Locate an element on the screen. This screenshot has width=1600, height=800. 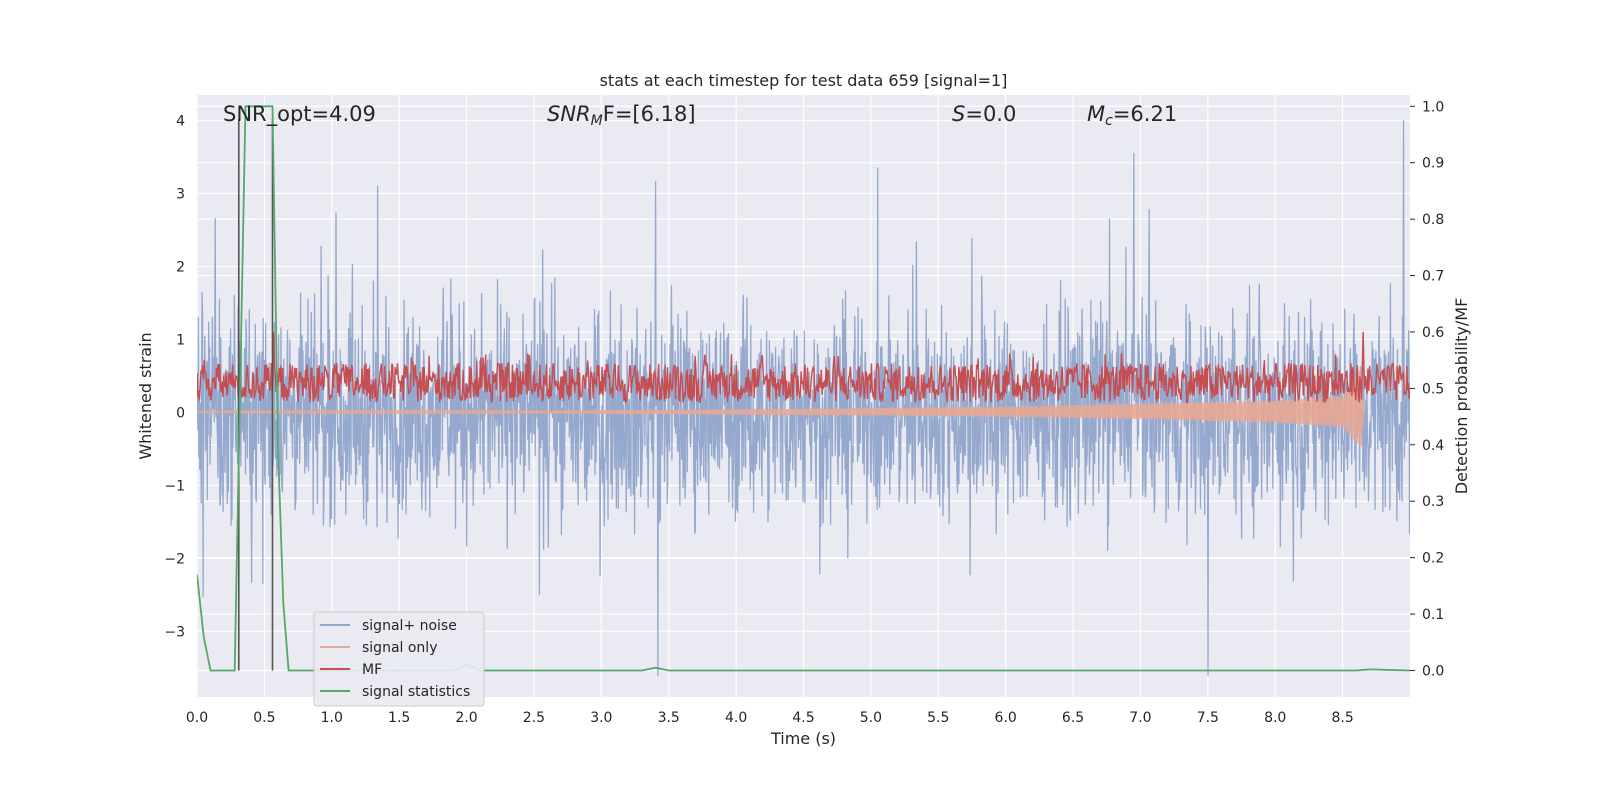
x-tick-label: 1.0 is located at coordinates (332, 718).